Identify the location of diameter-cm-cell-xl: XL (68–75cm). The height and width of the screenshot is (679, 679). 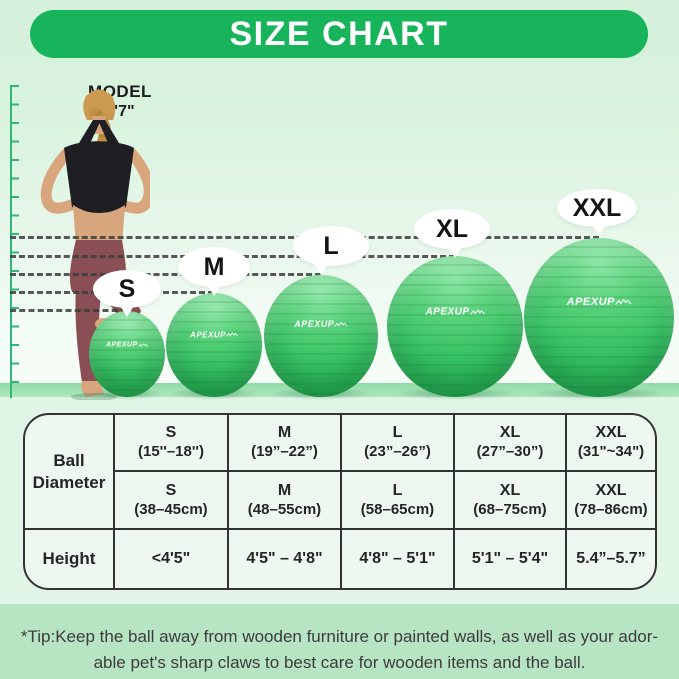
(511, 501).